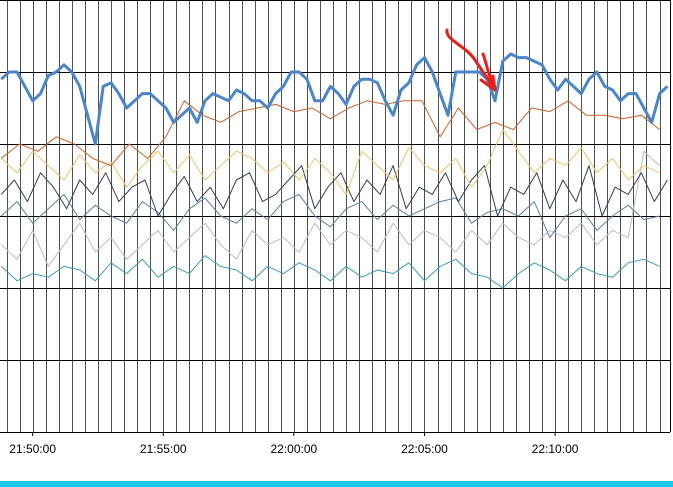  What do you see at coordinates (163, 449) in the screenshot?
I see `x-tick-label: 21:55:00` at bounding box center [163, 449].